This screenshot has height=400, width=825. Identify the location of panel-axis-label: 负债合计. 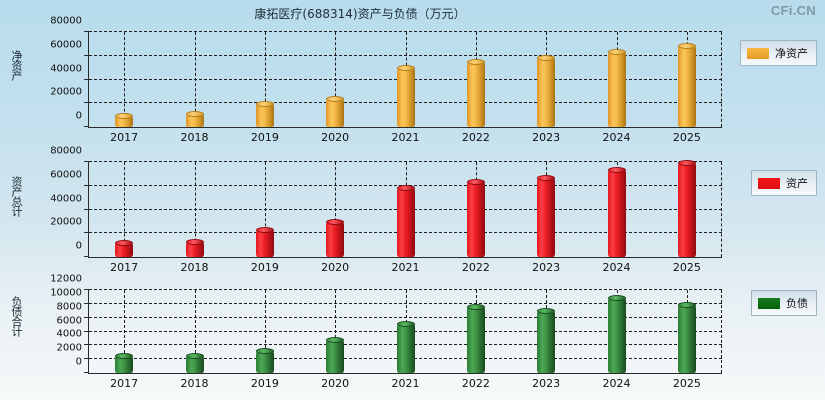
(16, 316).